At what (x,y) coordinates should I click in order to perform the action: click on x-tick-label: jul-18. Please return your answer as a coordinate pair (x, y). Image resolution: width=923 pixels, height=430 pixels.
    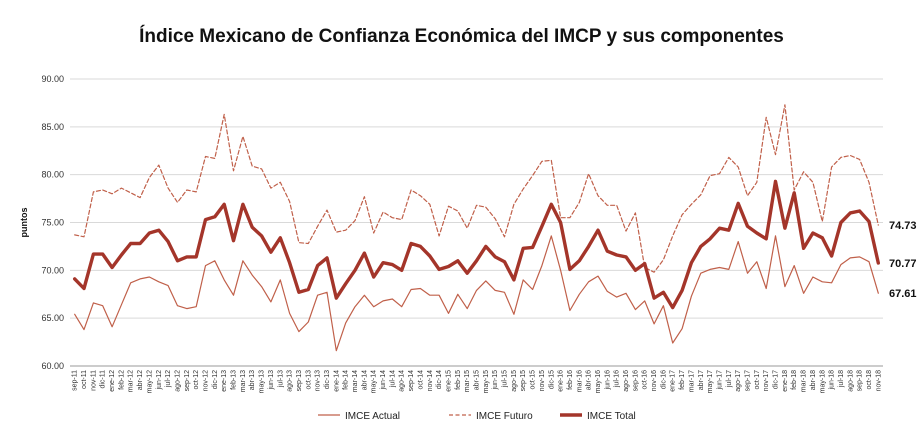
    Looking at the image, I should click on (841, 379).